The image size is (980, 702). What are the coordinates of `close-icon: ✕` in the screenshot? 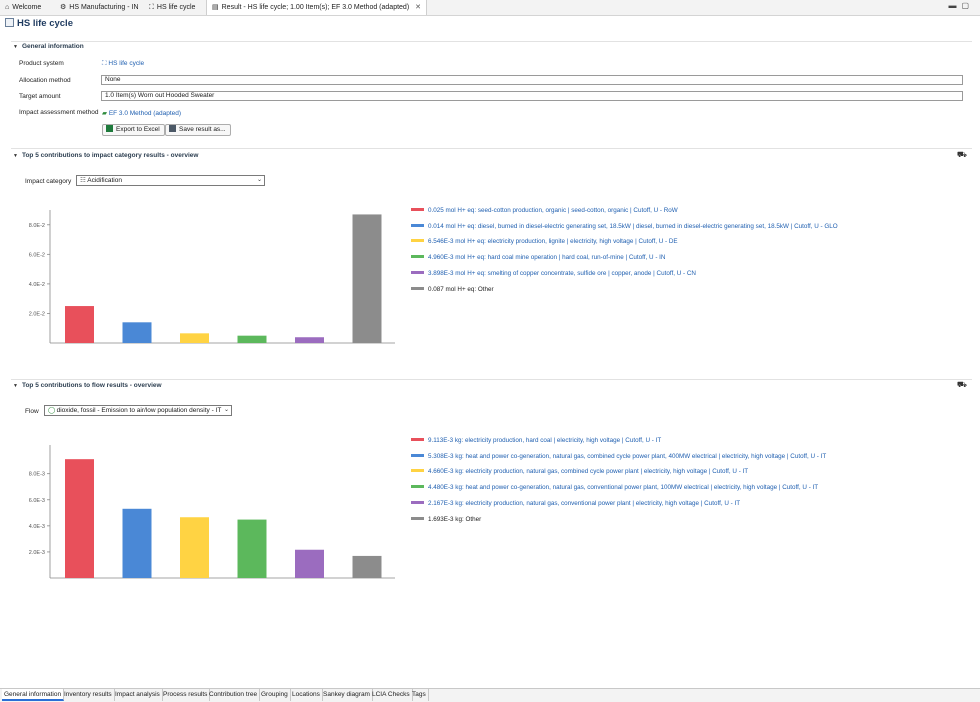 It's located at (418, 7).